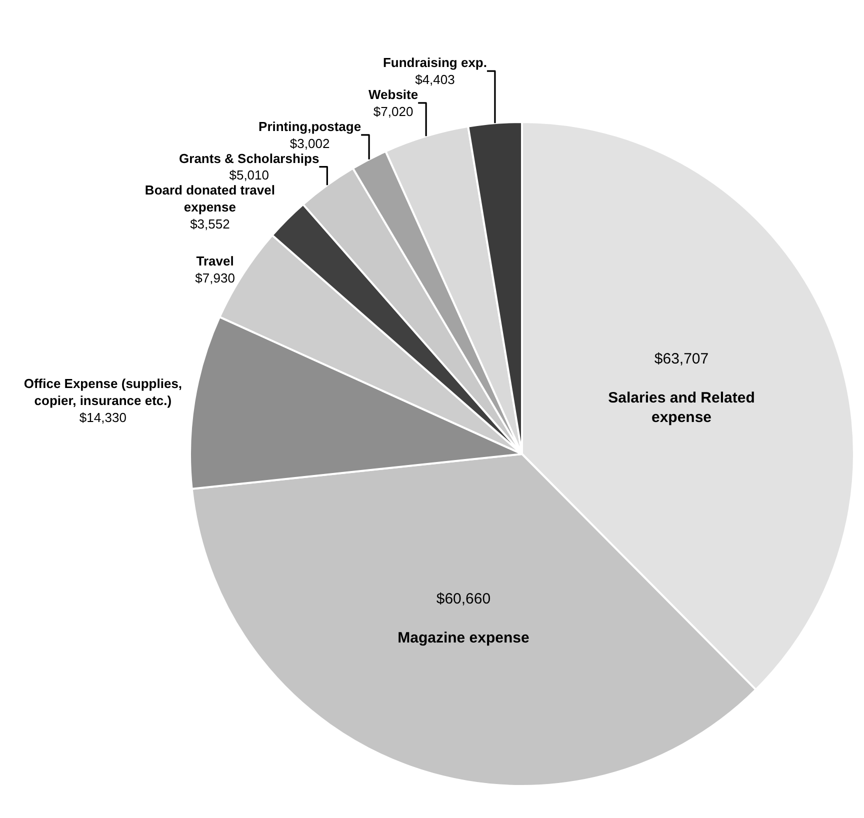  Describe the element at coordinates (310, 143) in the screenshot. I see `data-label: $3,002` at that location.